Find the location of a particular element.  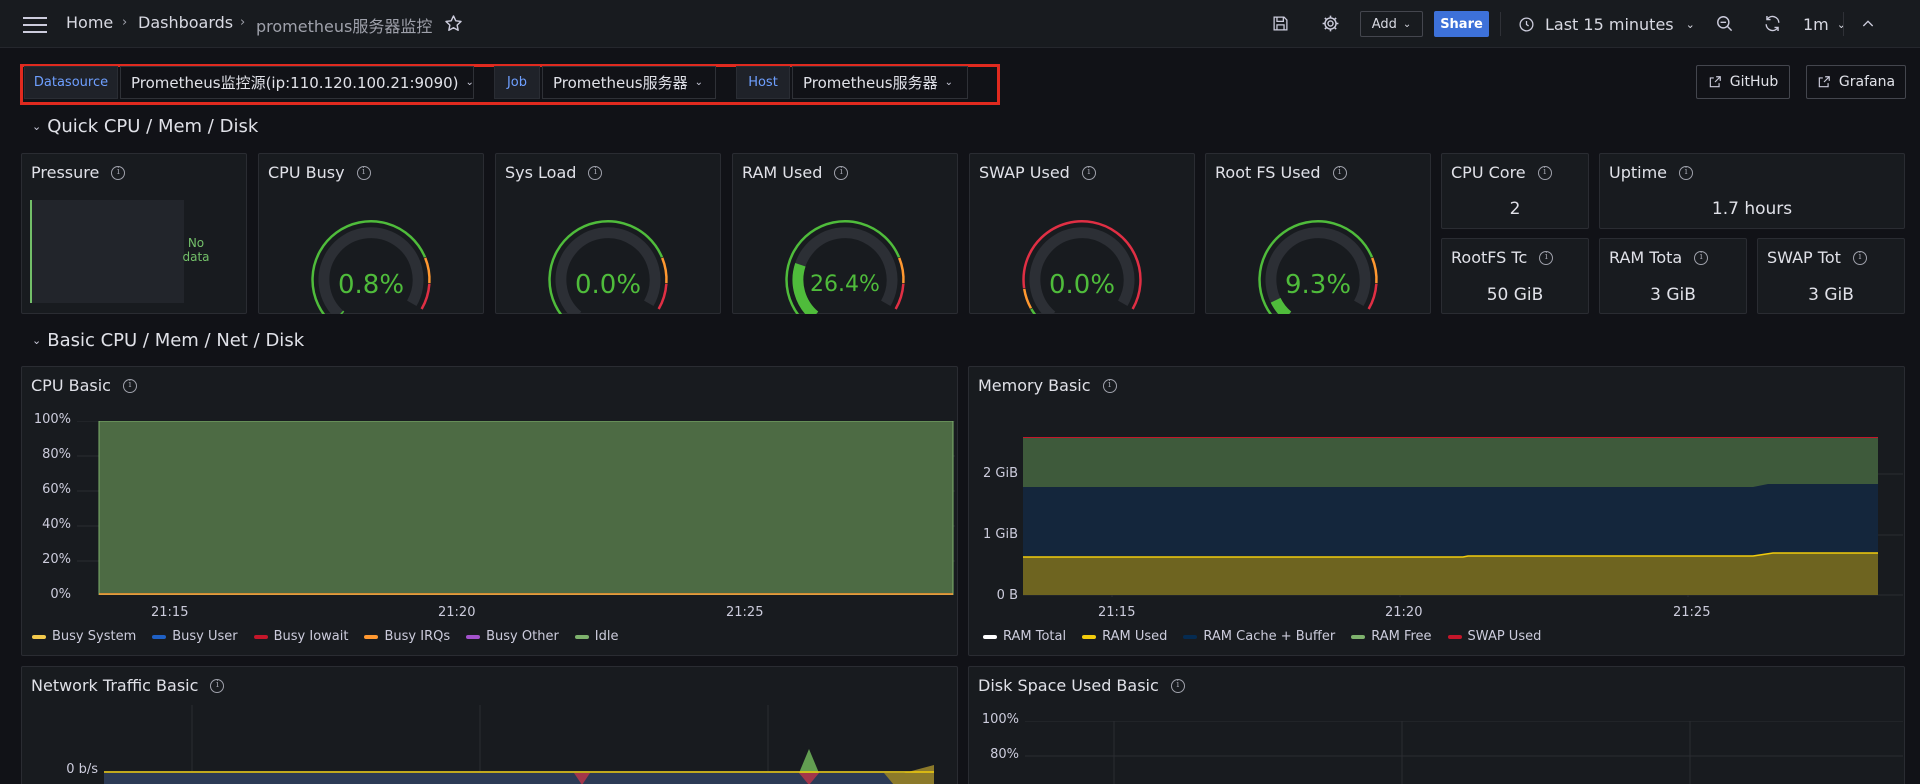

gauge-track is located at coordinates (1082, 270).